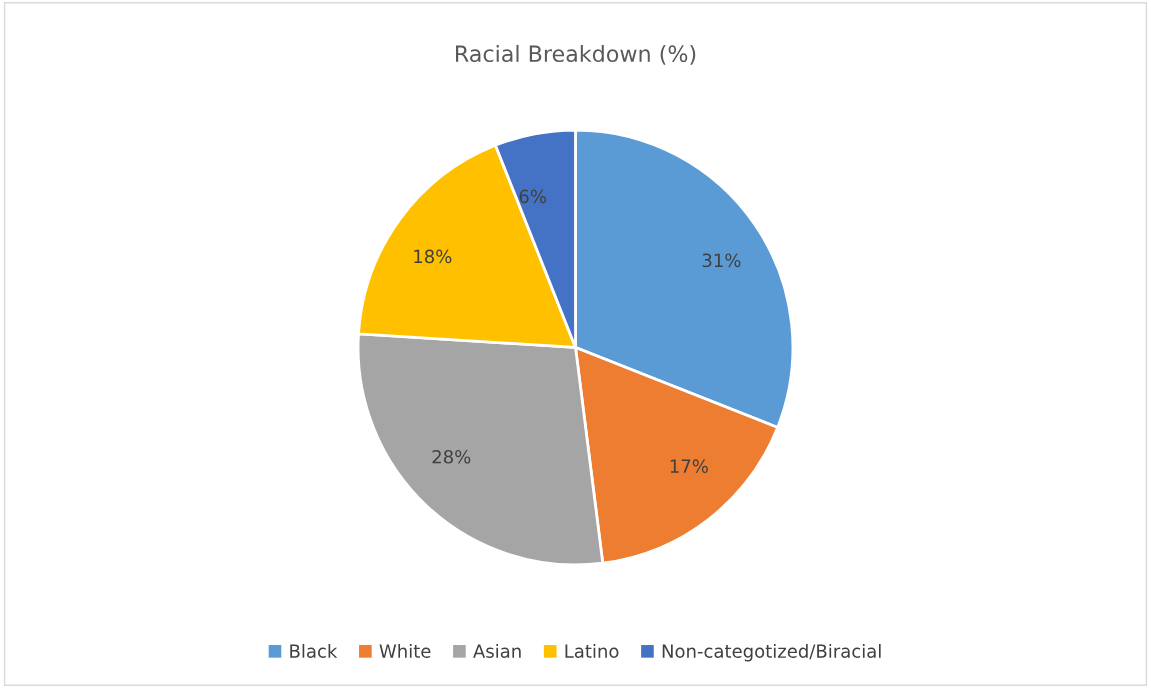  Describe the element at coordinates (405, 650) in the screenshot. I see `legend-label: White` at that location.